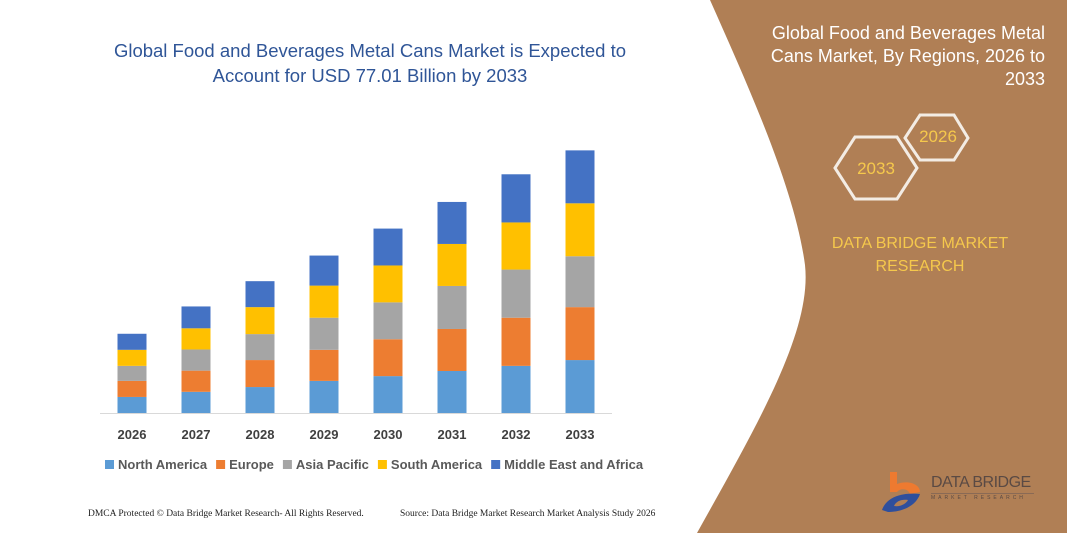 The image size is (1067, 533). I want to click on bar-segment-2032-south-america, so click(516, 246).